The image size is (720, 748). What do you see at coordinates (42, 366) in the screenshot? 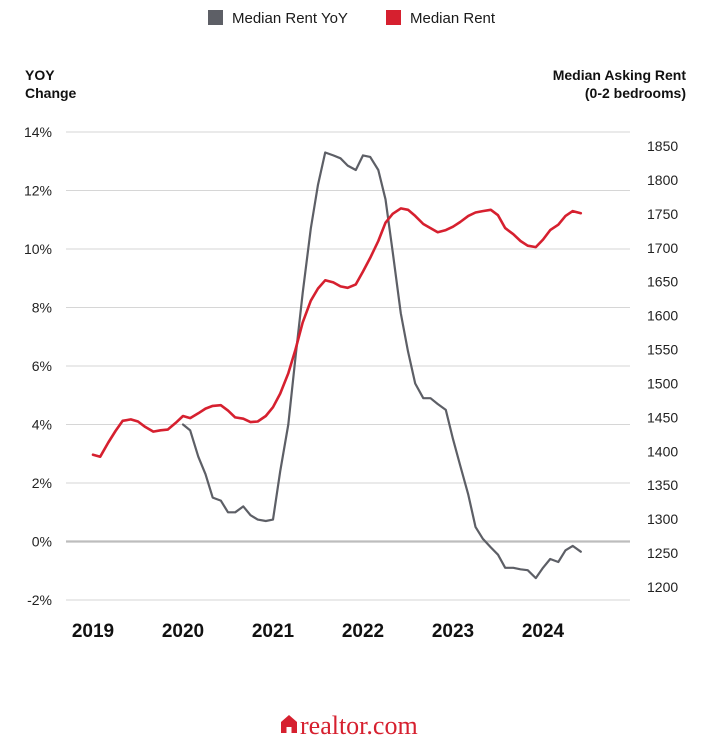
I see `left-tick-label: 6%` at bounding box center [42, 366].